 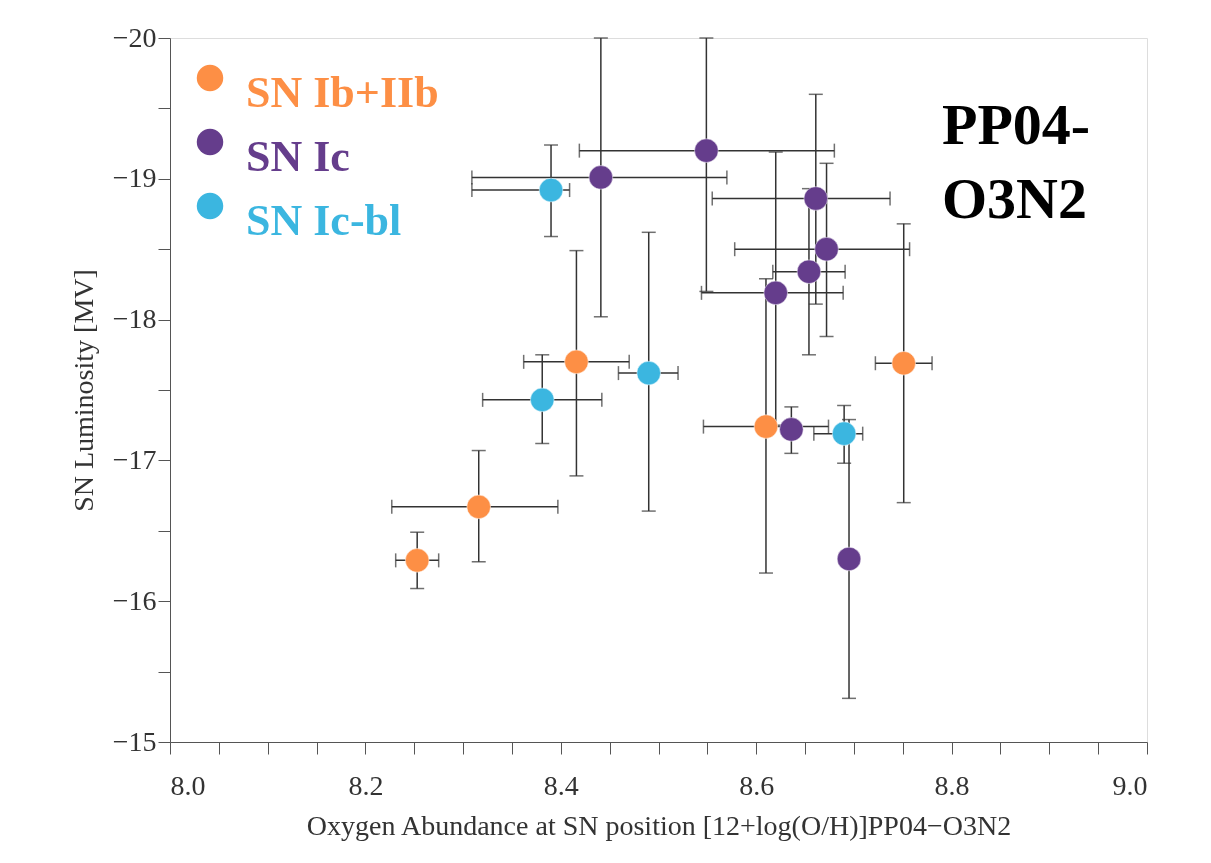 What do you see at coordinates (952, 785) in the screenshot?
I see `x-tick-label: 8.8` at bounding box center [952, 785].